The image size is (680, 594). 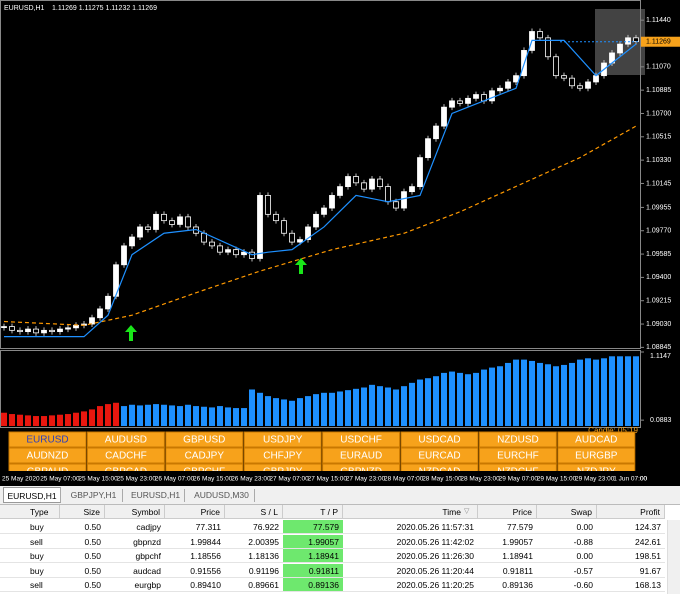 I want to click on table-cell: 2.00395, so click(x=254, y=541).